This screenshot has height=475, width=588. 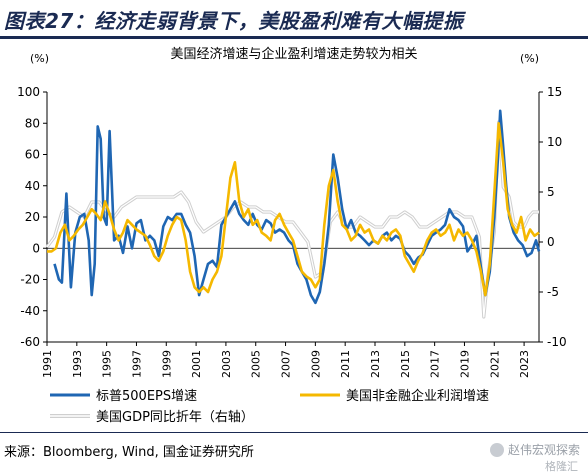 I want to click on x-tick-label: 2005, so click(x=256, y=364).